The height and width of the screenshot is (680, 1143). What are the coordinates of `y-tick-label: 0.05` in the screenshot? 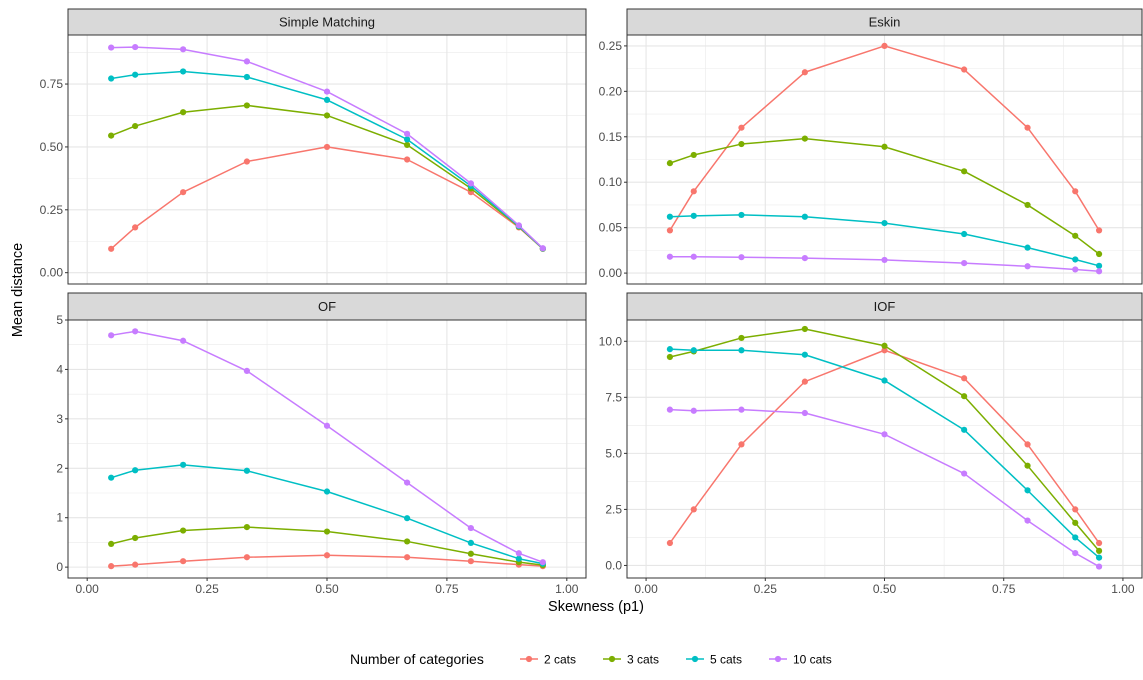 It's located at (611, 228).